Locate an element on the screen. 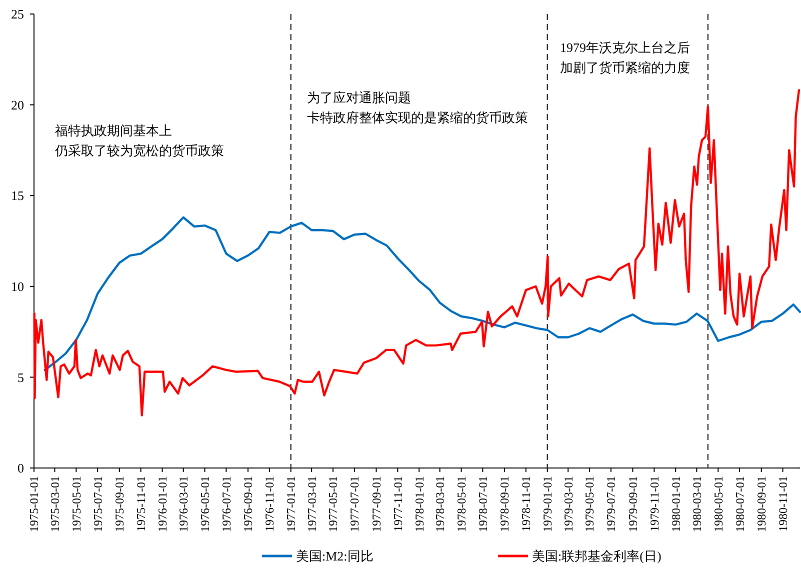 This screenshot has height=568, width=801. x-tick-label: 1978-01-01 is located at coordinates (419, 504).